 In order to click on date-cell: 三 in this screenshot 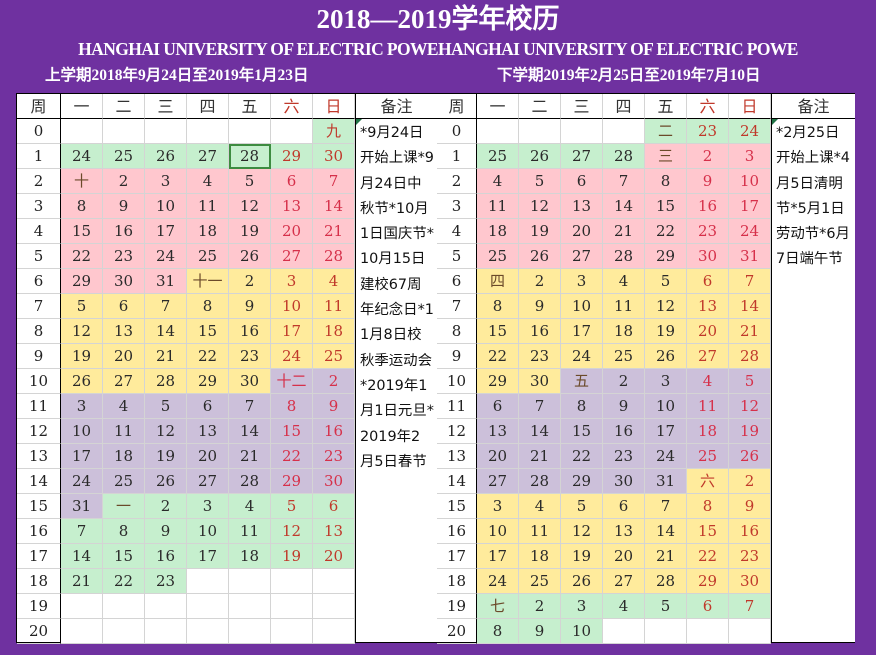, I will do `click(666, 156)`.